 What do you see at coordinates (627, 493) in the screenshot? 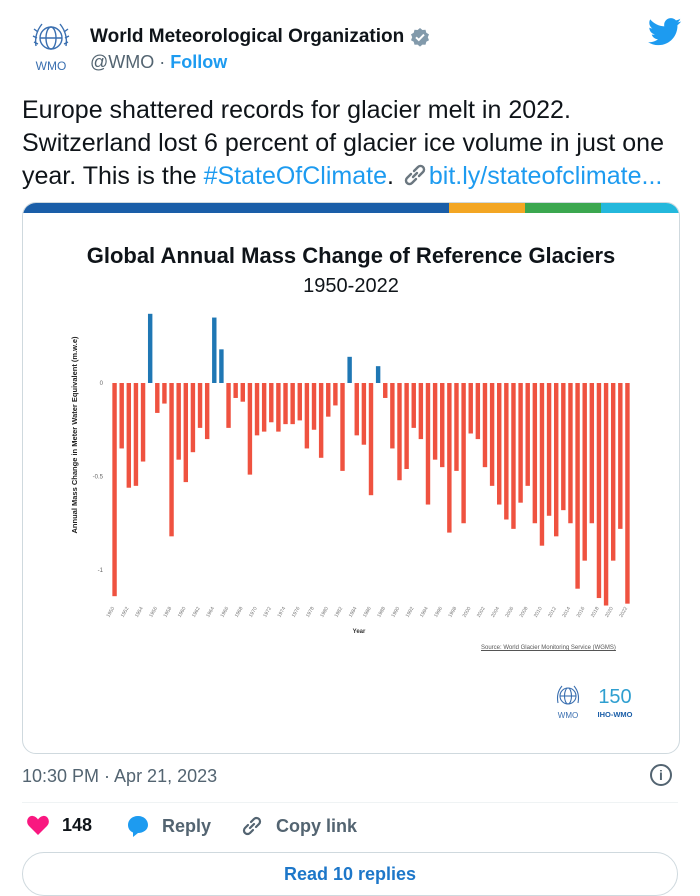
I see `bar-2022` at bounding box center [627, 493].